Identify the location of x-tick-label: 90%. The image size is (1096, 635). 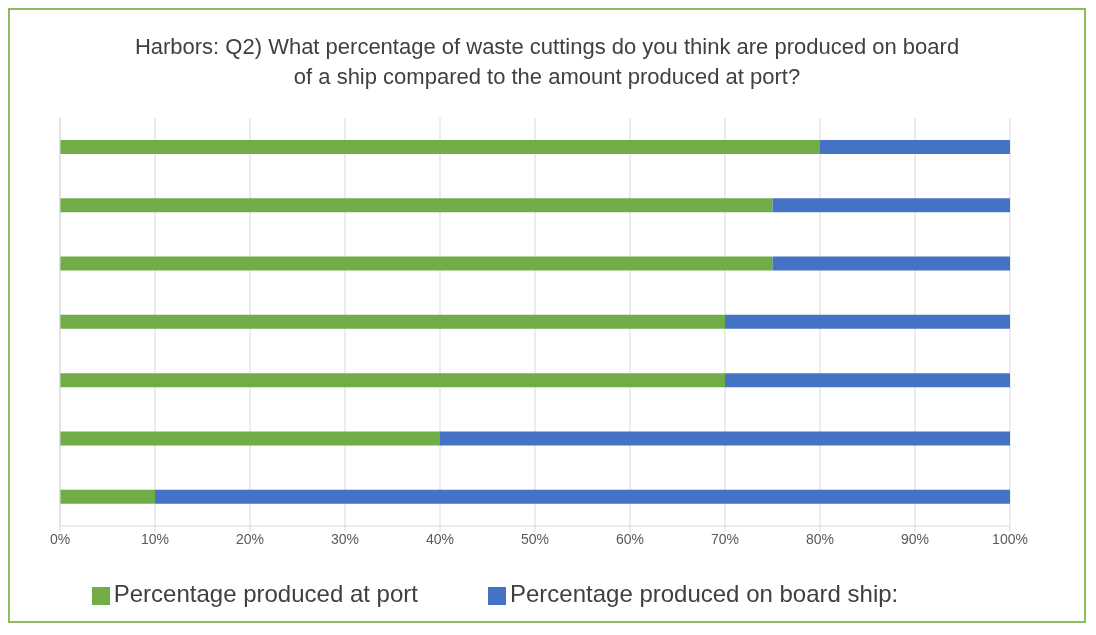
(915, 538).